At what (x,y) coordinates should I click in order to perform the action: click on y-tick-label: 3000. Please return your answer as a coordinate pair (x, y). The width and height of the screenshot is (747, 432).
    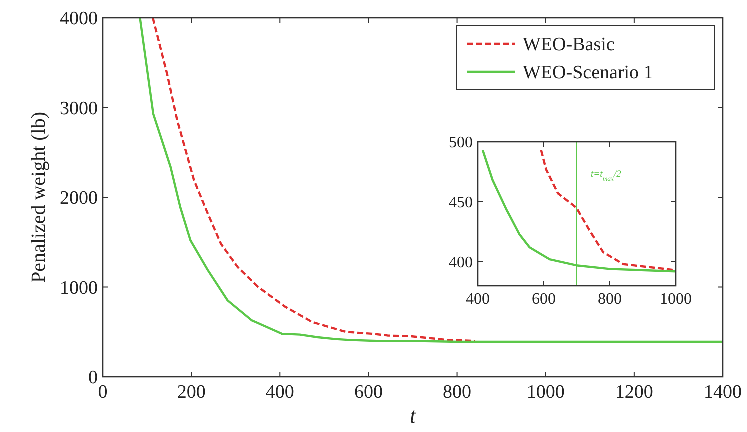
    Looking at the image, I should click on (79, 109).